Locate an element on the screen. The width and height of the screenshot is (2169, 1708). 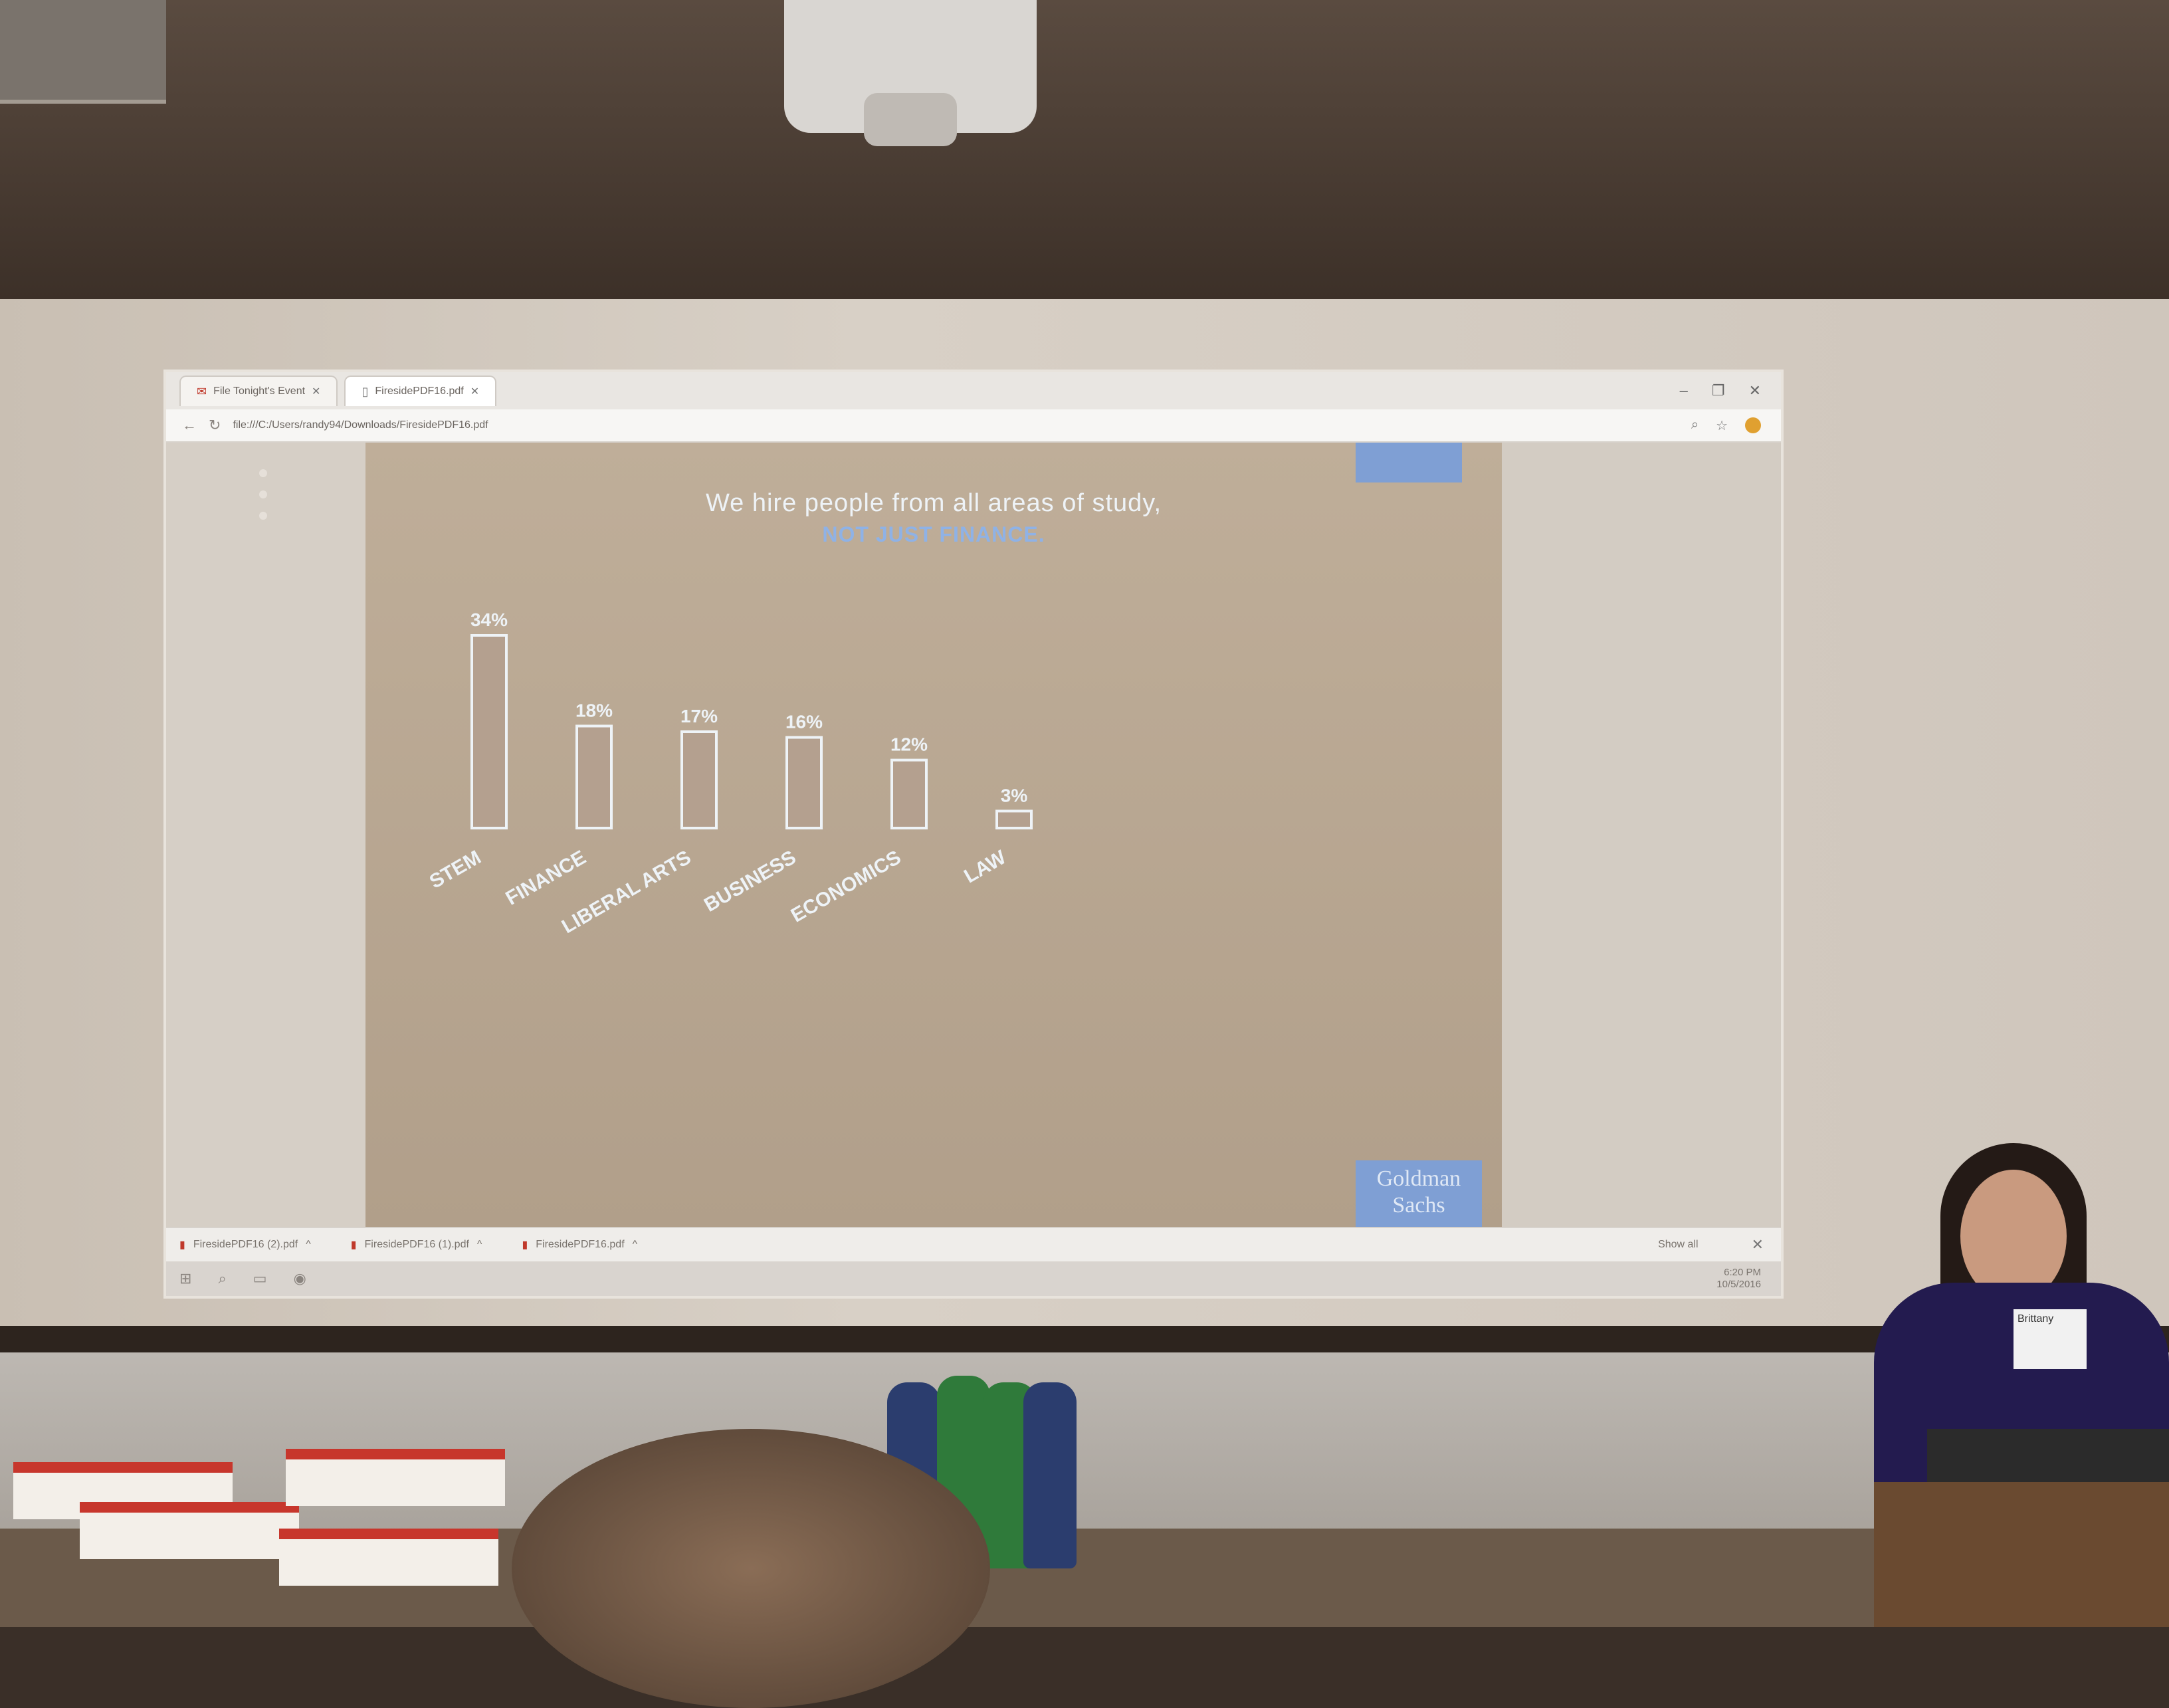
slide-subtitle: NOT JUST FINANCE. is located at coordinates (933, 534).